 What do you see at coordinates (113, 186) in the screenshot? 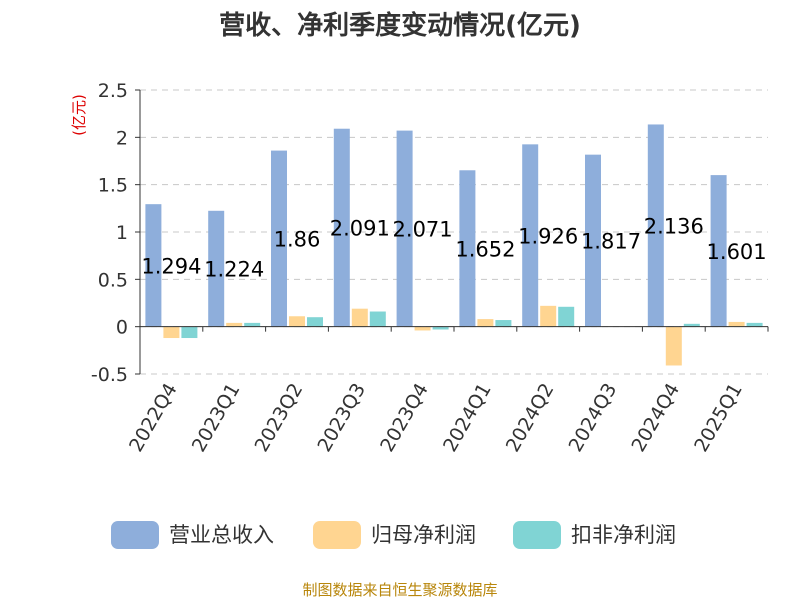
I see `y-tick-label: 1.5` at bounding box center [113, 186].